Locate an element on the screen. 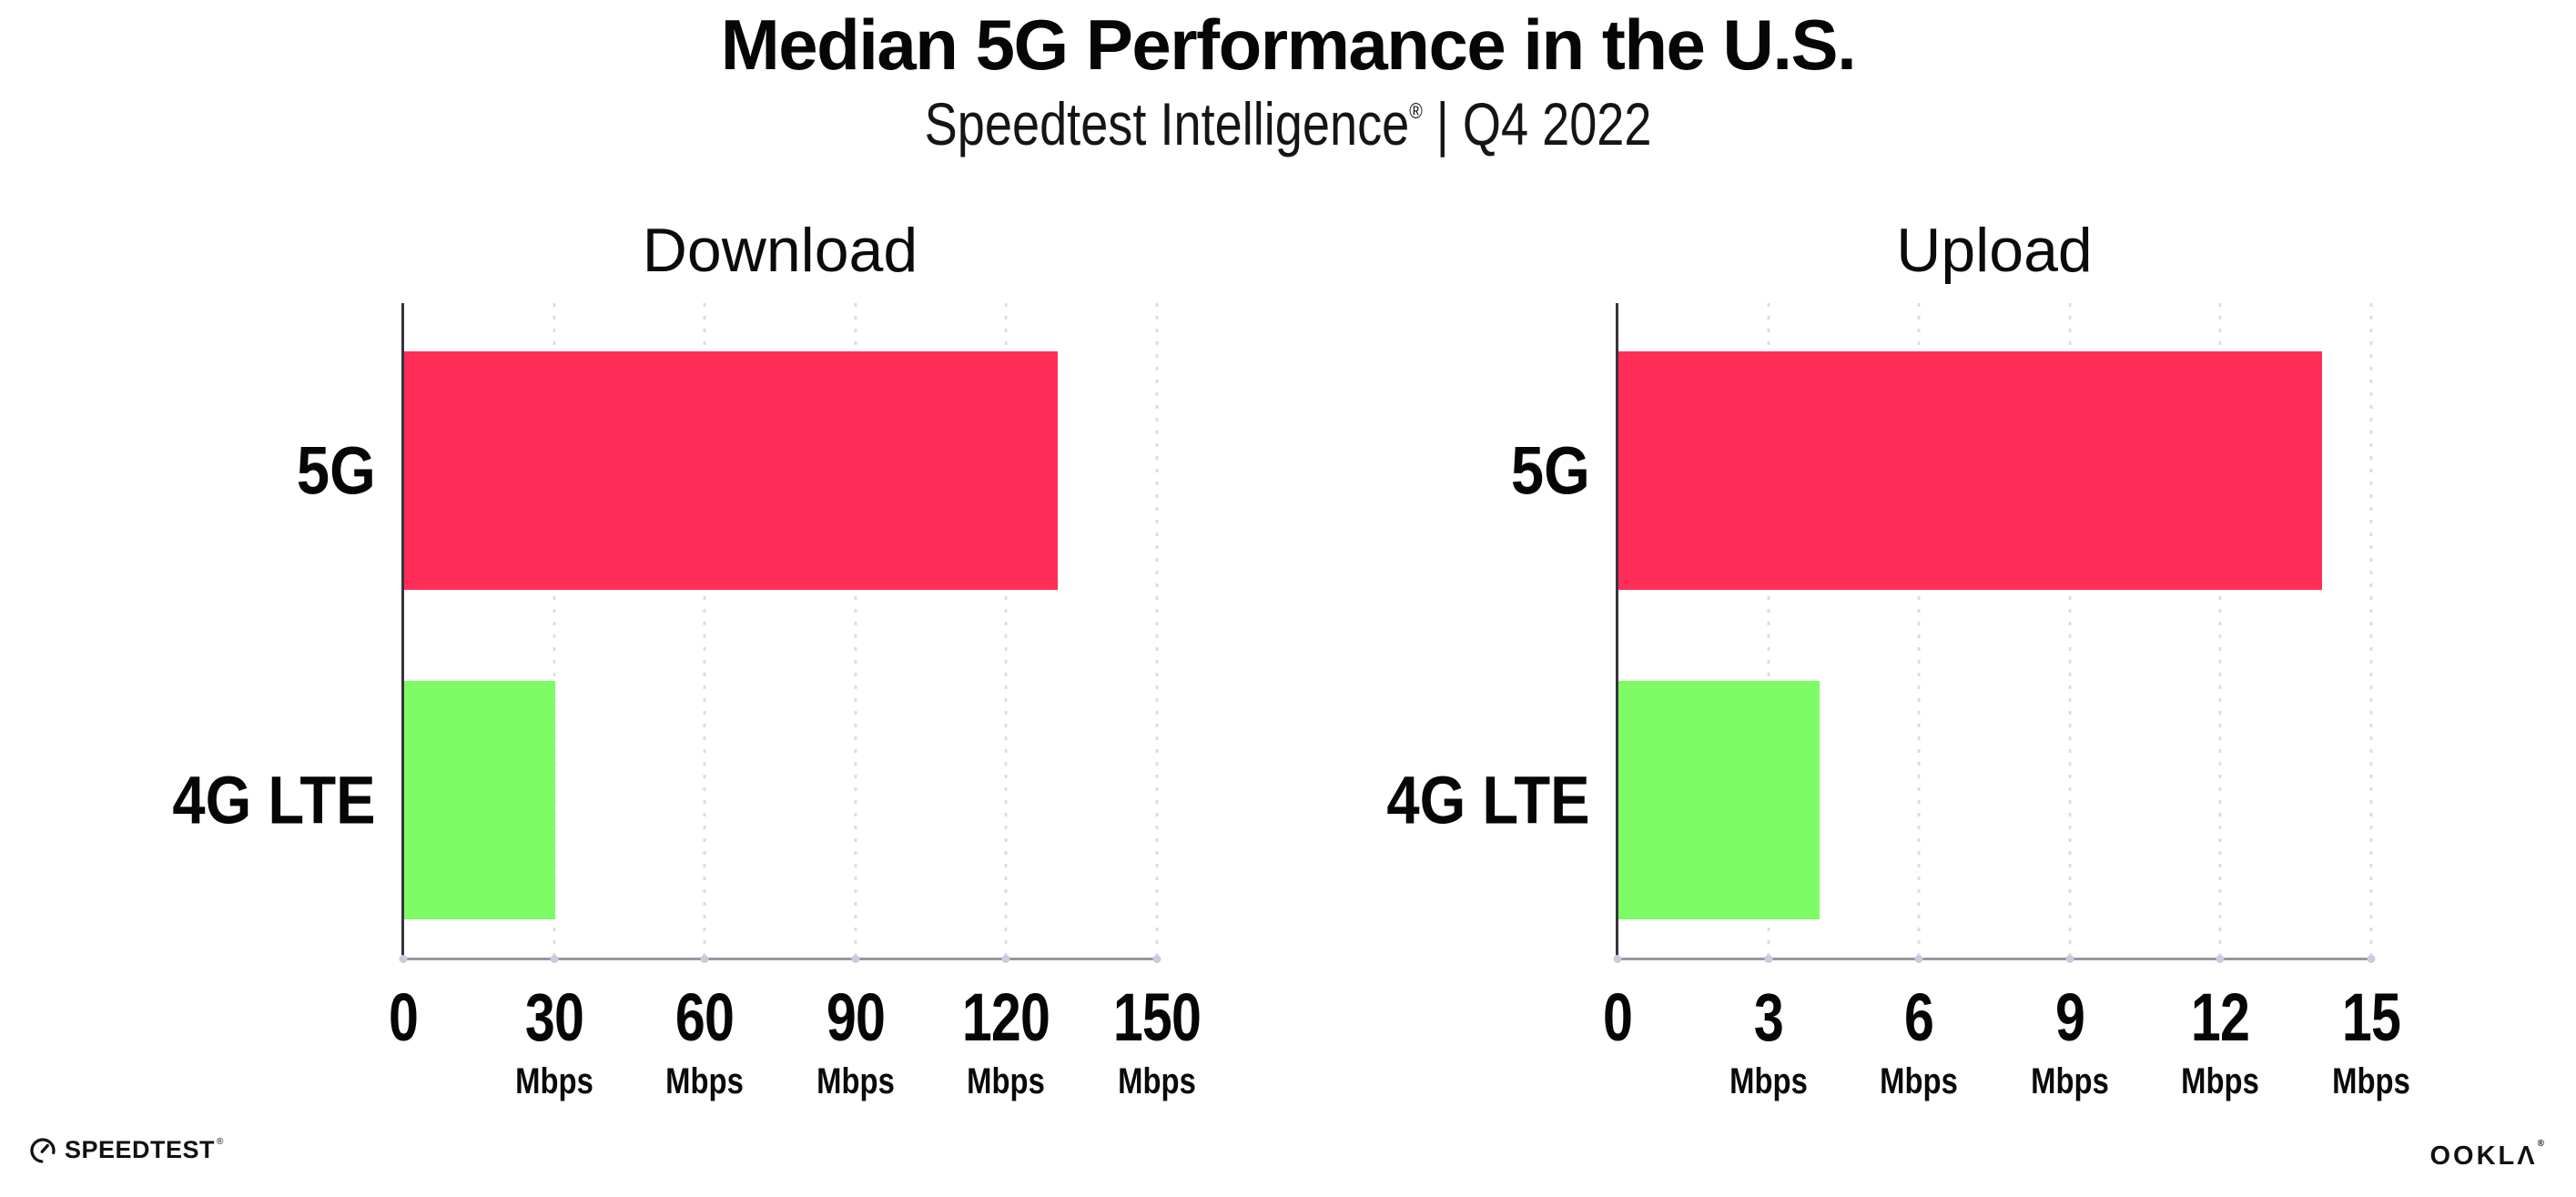 The height and width of the screenshot is (1197, 2576). ookla-wordmark: OOKLΛ is located at coordinates (2483, 1156).